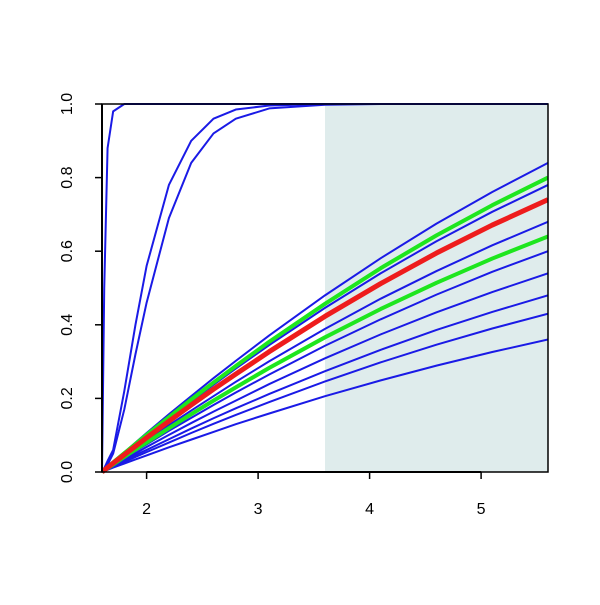 The height and width of the screenshot is (605, 600). What do you see at coordinates (67, 472) in the screenshot?
I see `y-tick-label: 0.0` at bounding box center [67, 472].